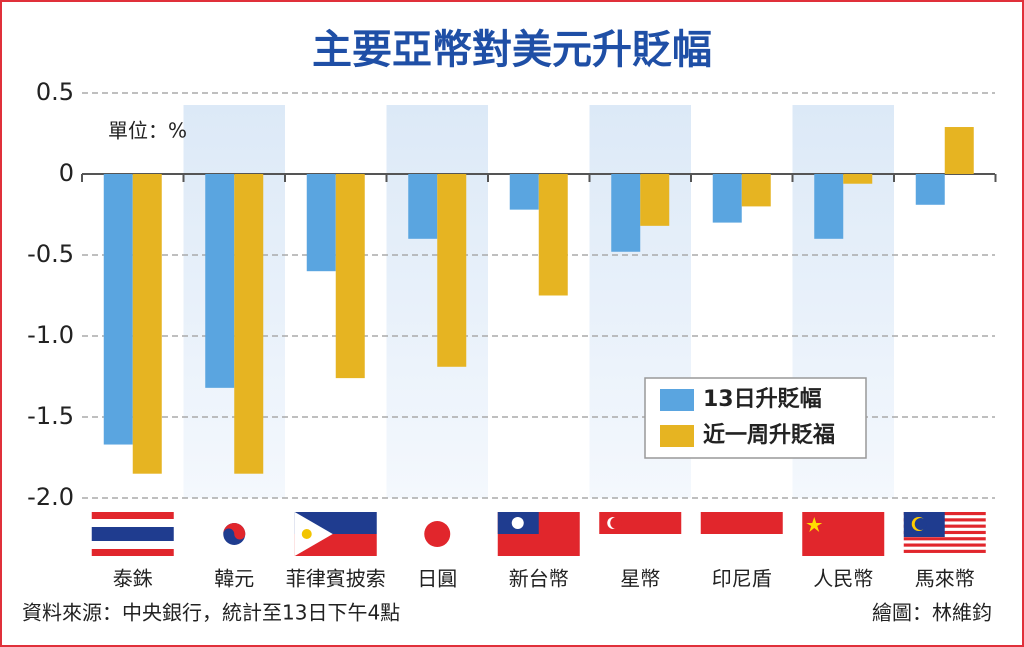 The image size is (1024, 647). What do you see at coordinates (843, 579) in the screenshot?
I see `x-tick-label: 人民幣` at bounding box center [843, 579].